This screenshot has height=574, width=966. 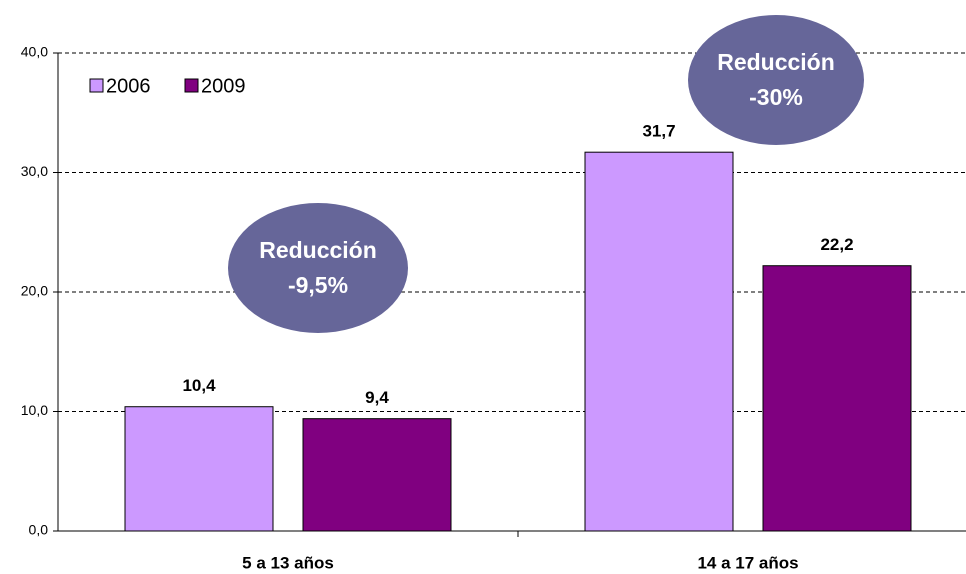 I want to click on x-tick-label: 5 a 13 años, so click(x=288, y=562).